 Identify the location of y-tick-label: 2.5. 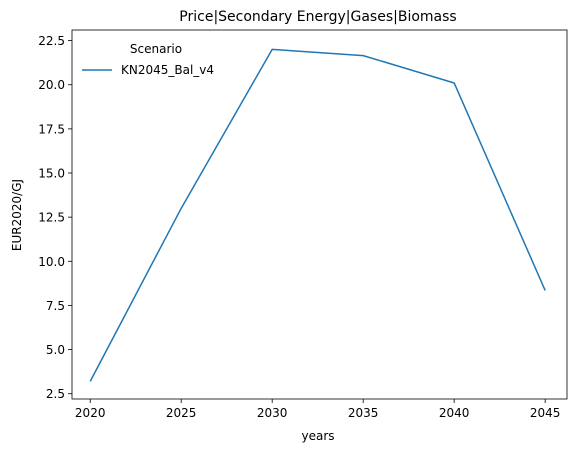
(55, 394).